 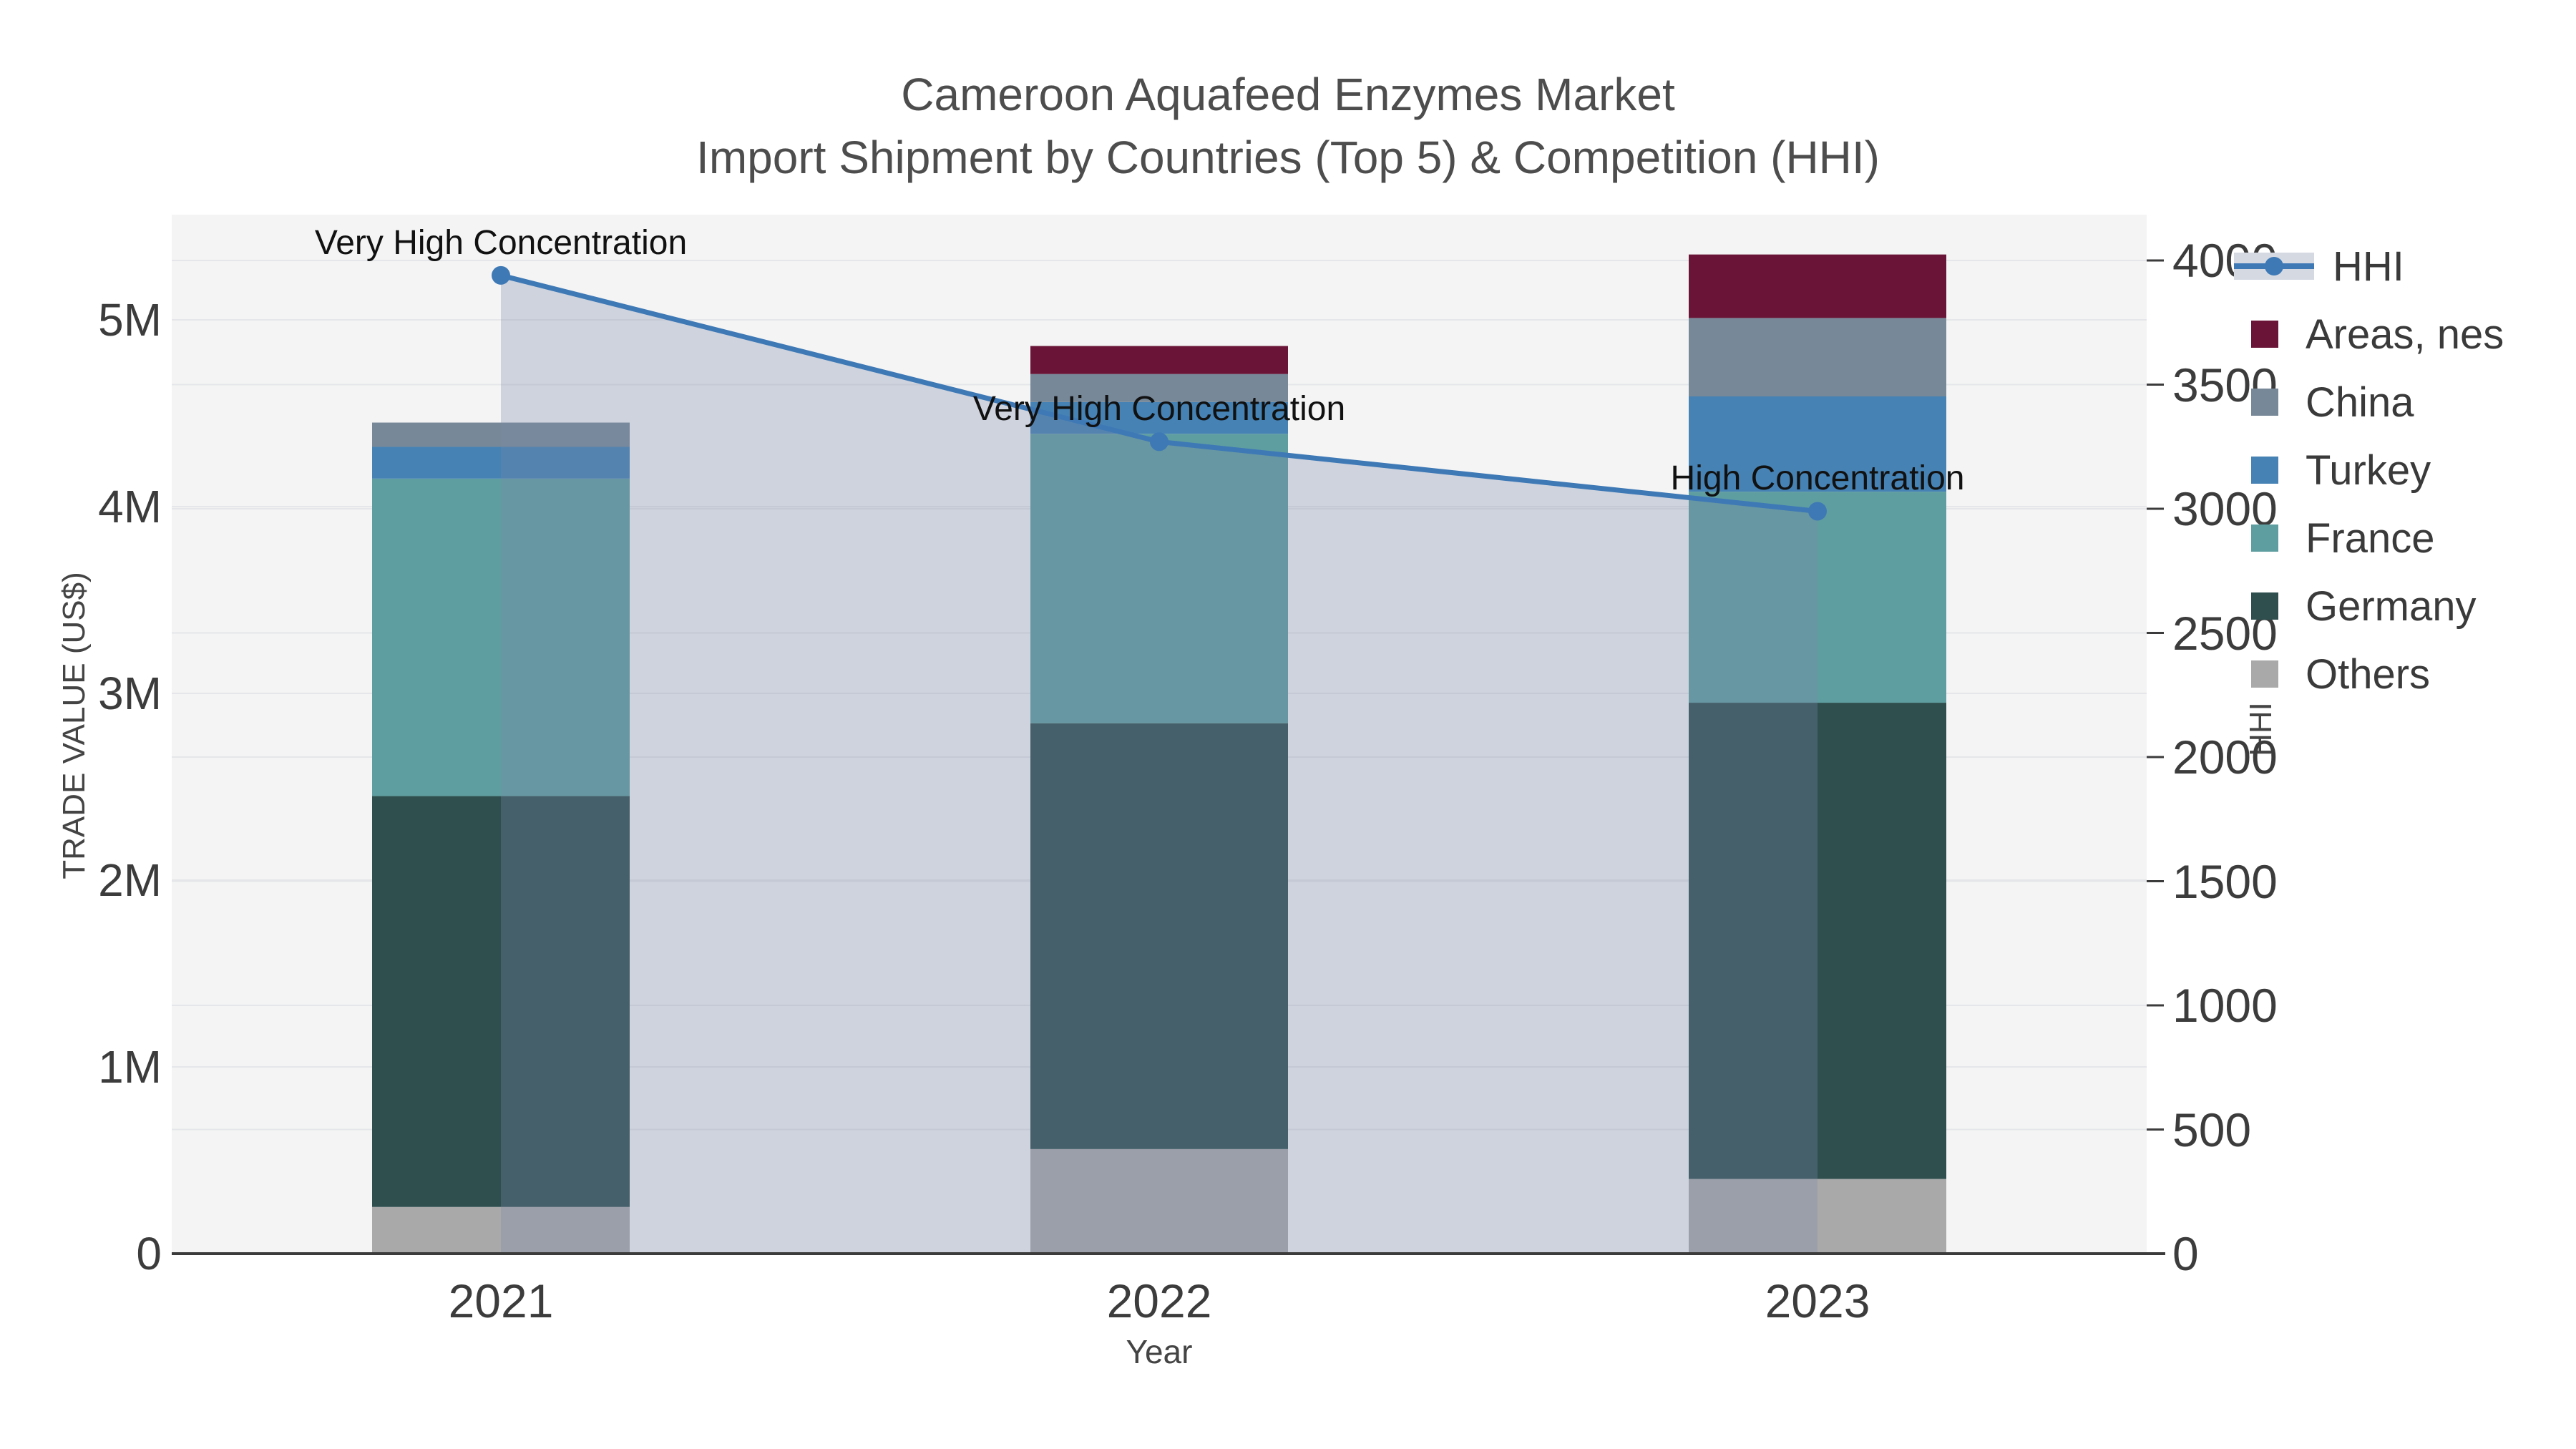 I want to click on y-right-tick-label: 0, so click(x=2185, y=1253).